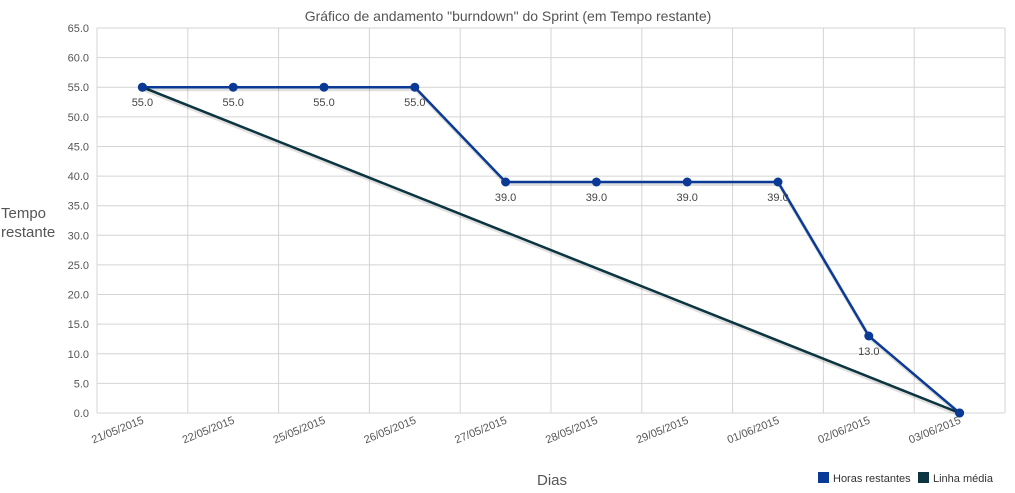 This screenshot has width=1015, height=493. Describe the element at coordinates (78, 177) in the screenshot. I see `y-tick-label: 40.0` at that location.